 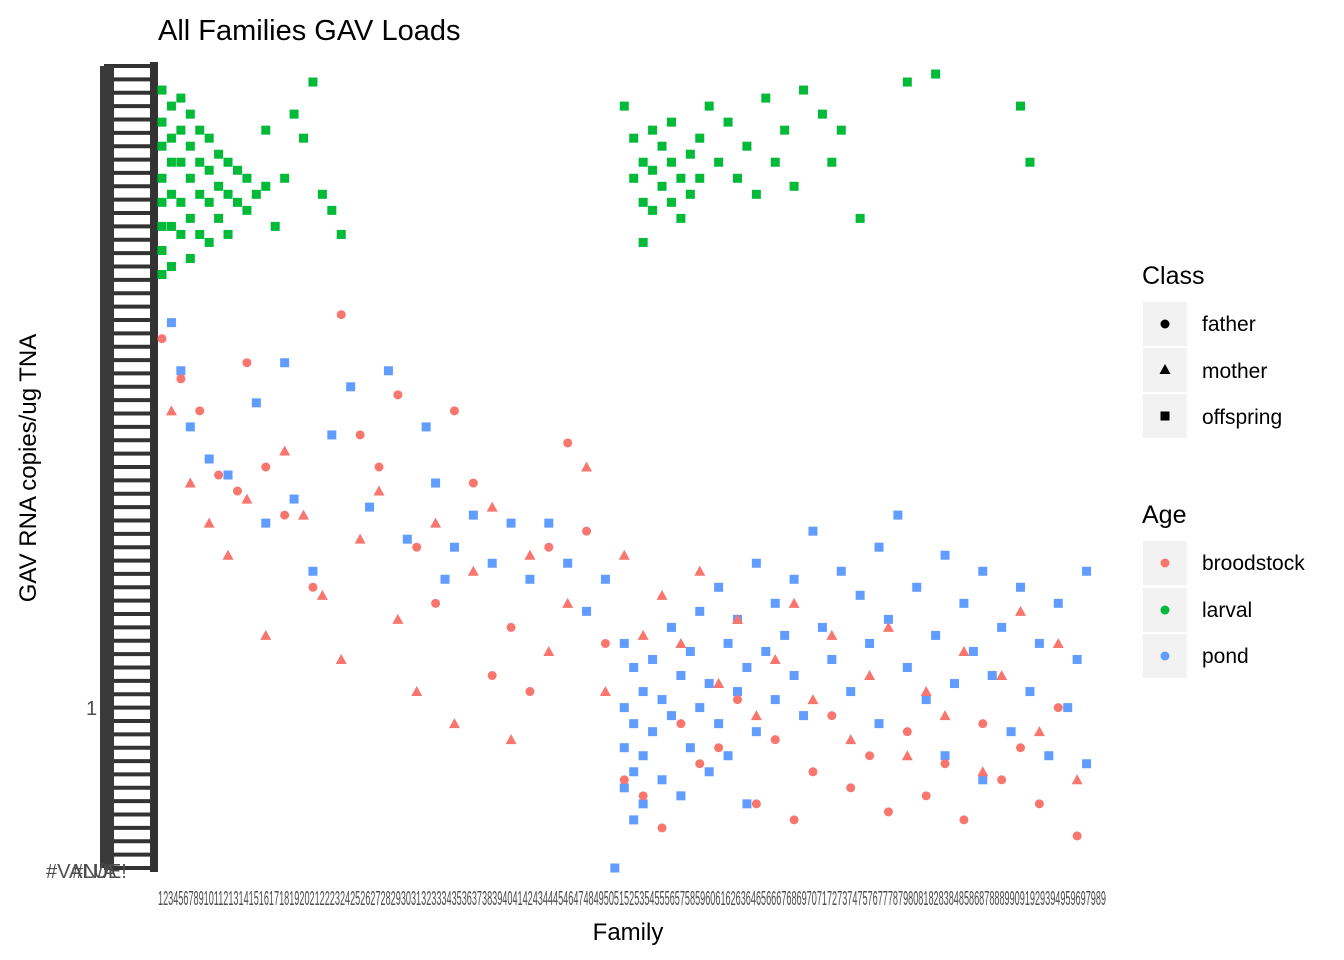 I want to click on y-axis-tick-stack, so click(x=125, y=467).